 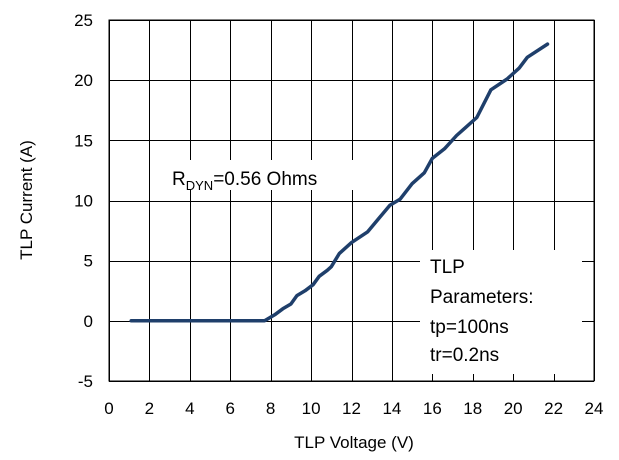 I want to click on y-tick-labels: -5 0 5 10 15 20 25, so click(x=83, y=201).